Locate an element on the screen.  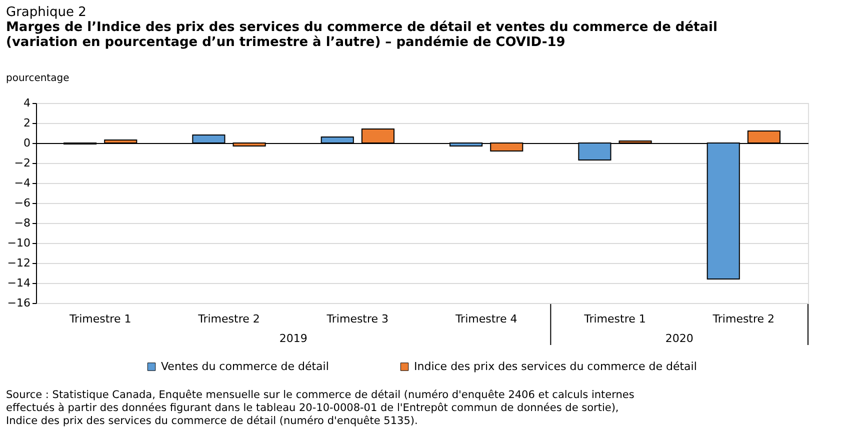
y-tick-label: 0 is located at coordinates (27, 143).